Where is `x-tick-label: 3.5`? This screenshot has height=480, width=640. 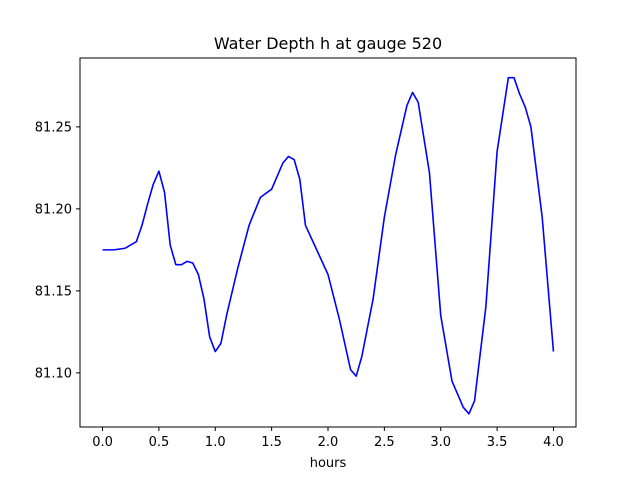 x-tick-label: 3.5 is located at coordinates (497, 442).